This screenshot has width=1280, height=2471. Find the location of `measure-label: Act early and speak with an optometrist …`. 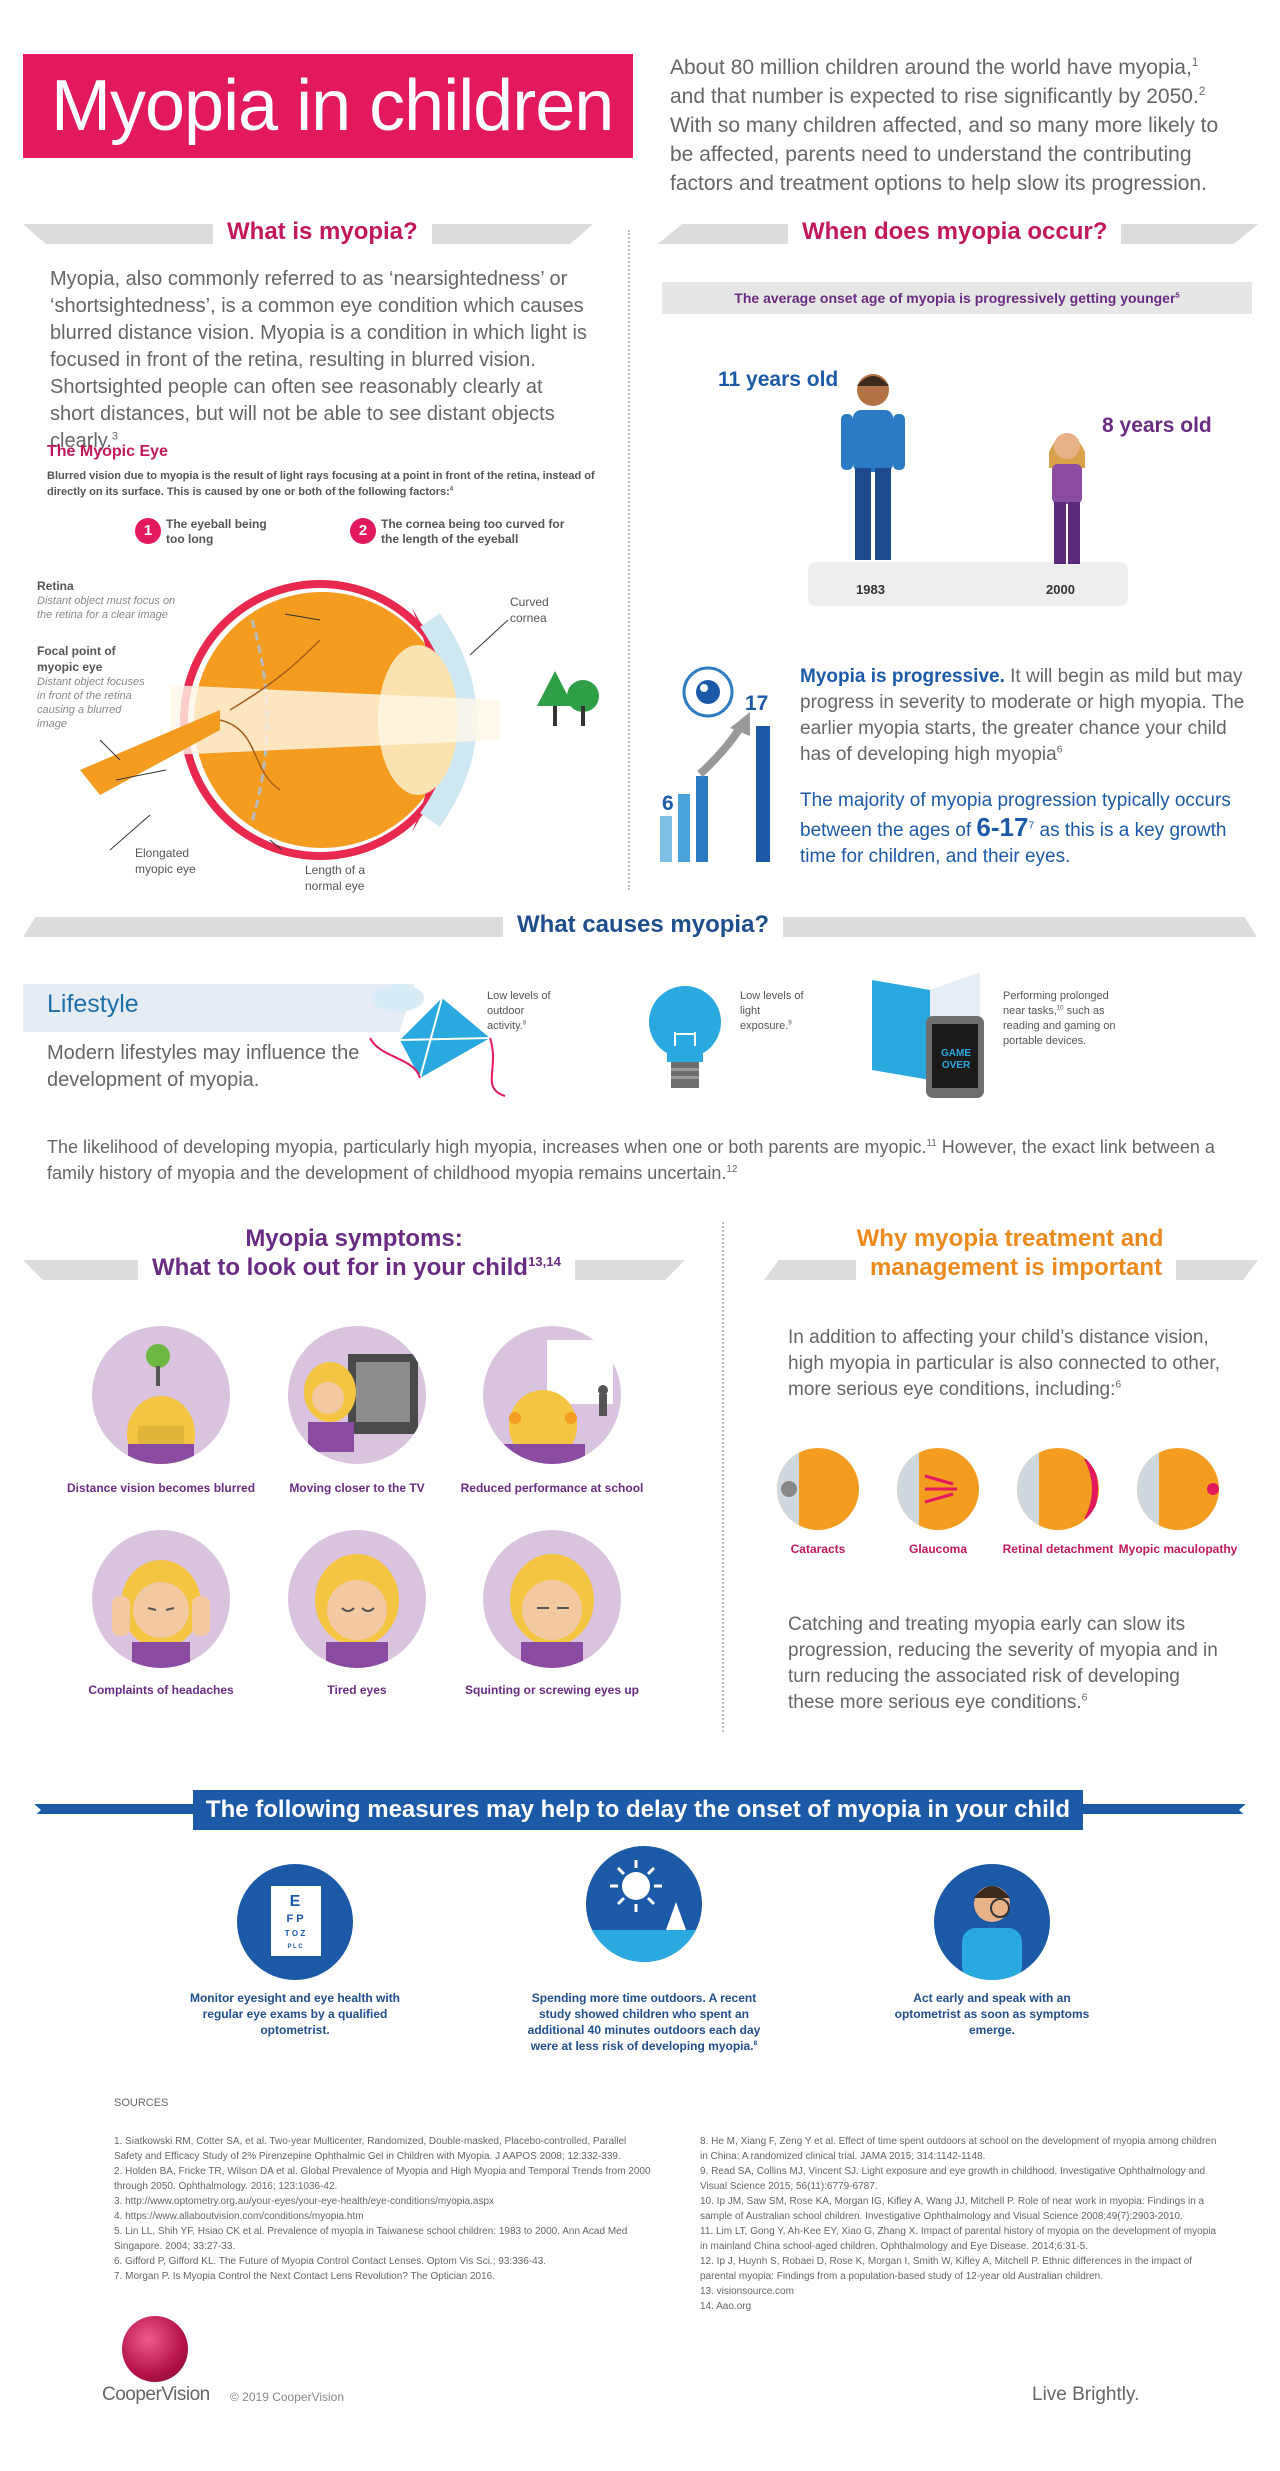

measure-label: Act early and speak with an optometrist … is located at coordinates (992, 2014).